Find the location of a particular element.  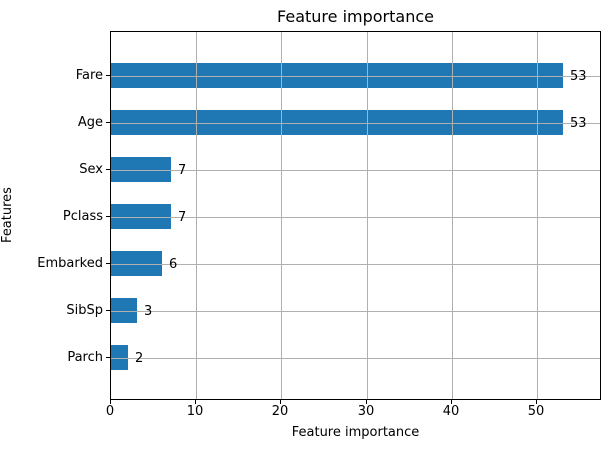

bar-pclass is located at coordinates (141, 216).